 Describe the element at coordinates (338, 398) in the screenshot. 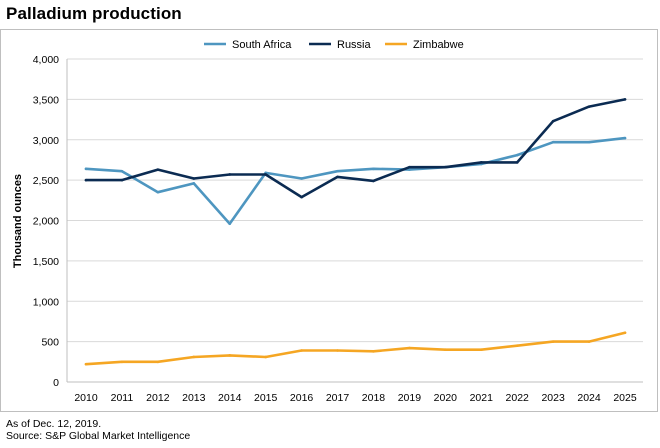

I see `x-tick-label: 2017` at that location.